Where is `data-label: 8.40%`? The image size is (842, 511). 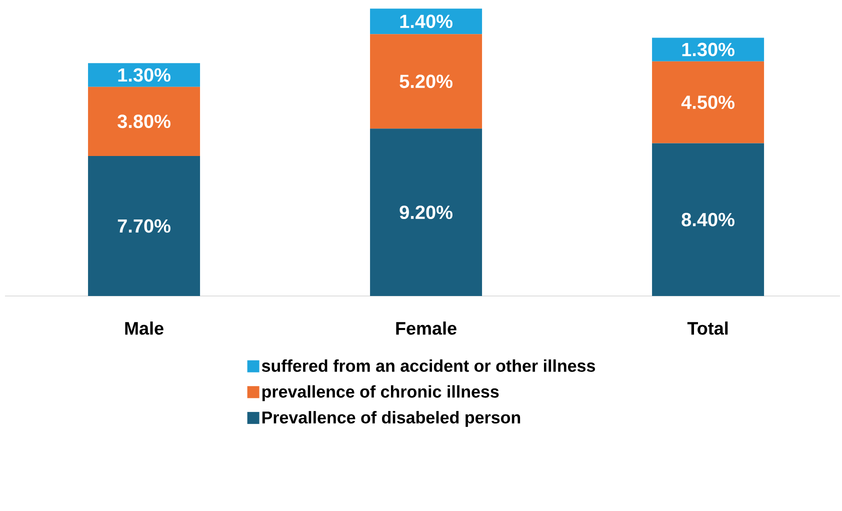 data-label: 8.40% is located at coordinates (708, 219).